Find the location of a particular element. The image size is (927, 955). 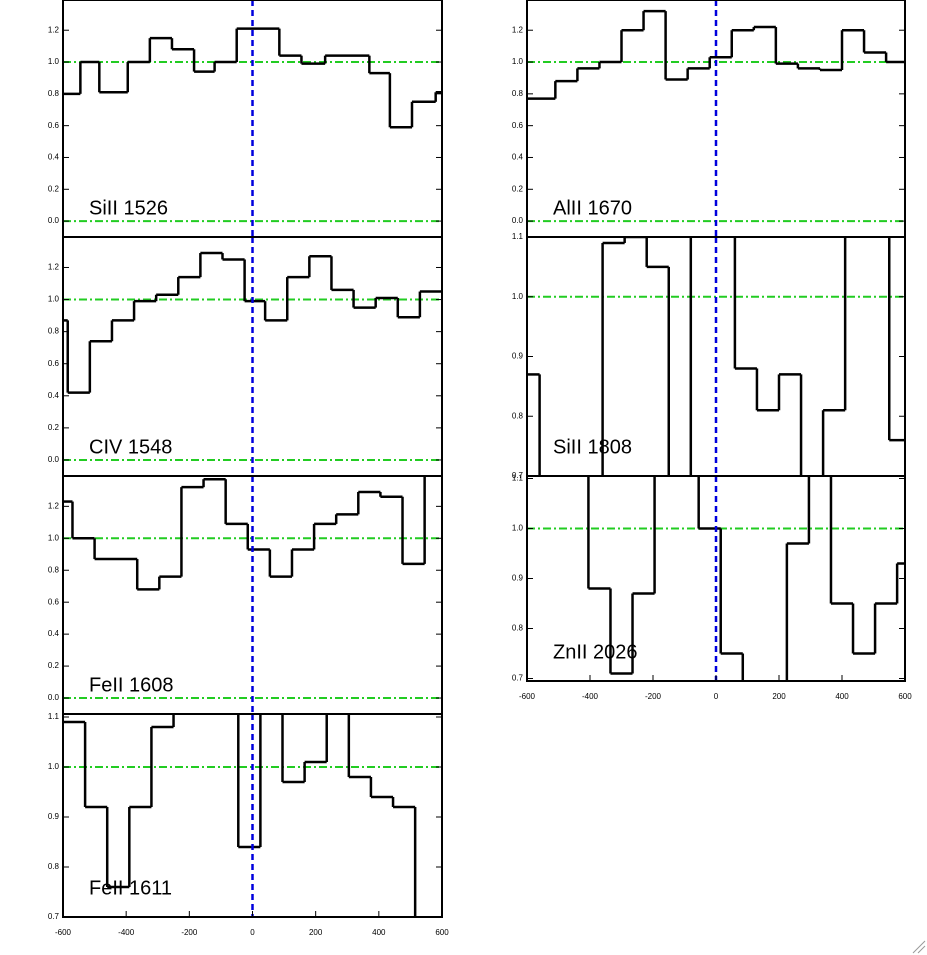

panel: 0.7 0.8 0.9 1.0 1.1 SiII 1808 is located at coordinates (709, 356).